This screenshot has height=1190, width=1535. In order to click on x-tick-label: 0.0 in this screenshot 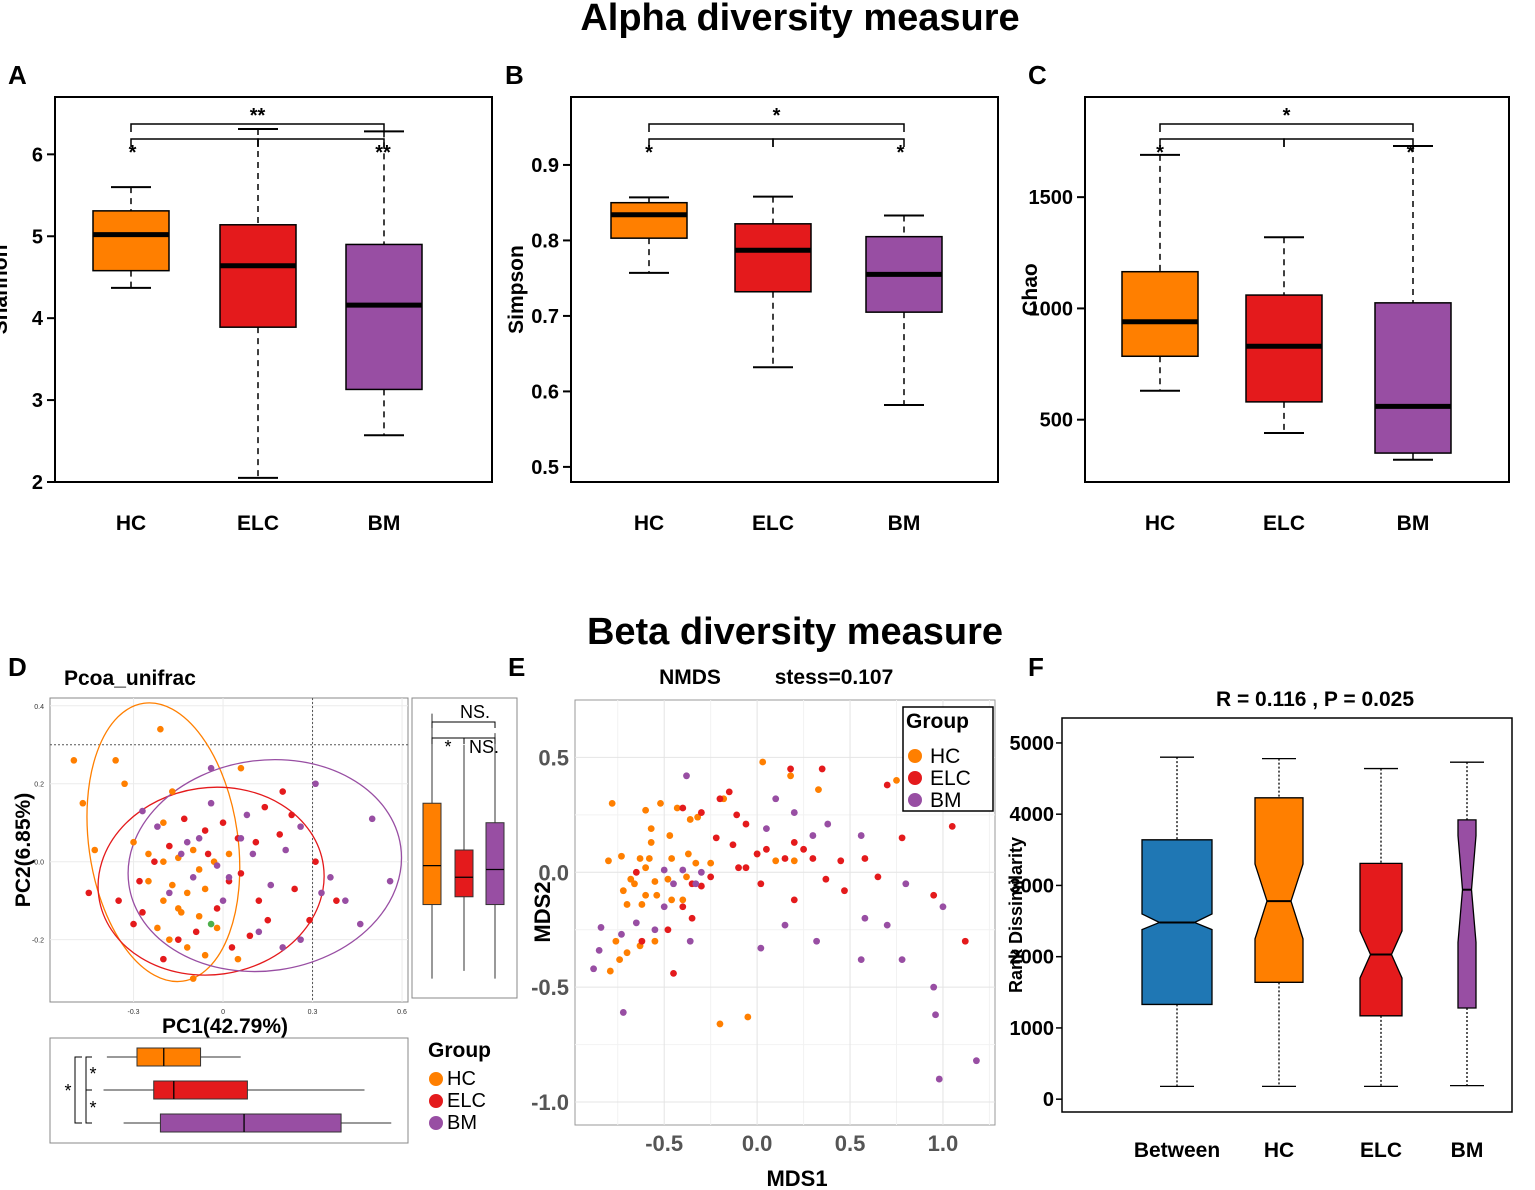, I will do `click(757, 1143)`.